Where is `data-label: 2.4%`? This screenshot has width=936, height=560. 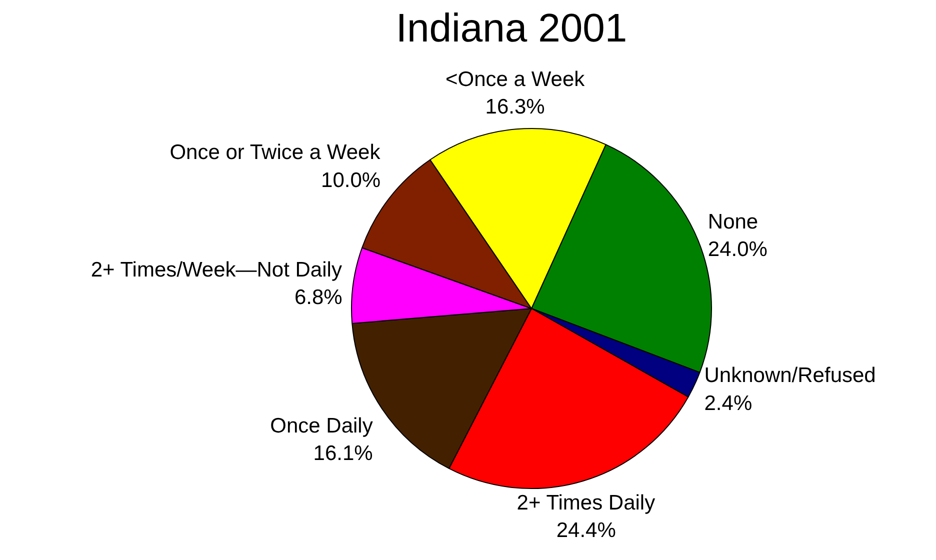 data-label: 2.4% is located at coordinates (728, 403).